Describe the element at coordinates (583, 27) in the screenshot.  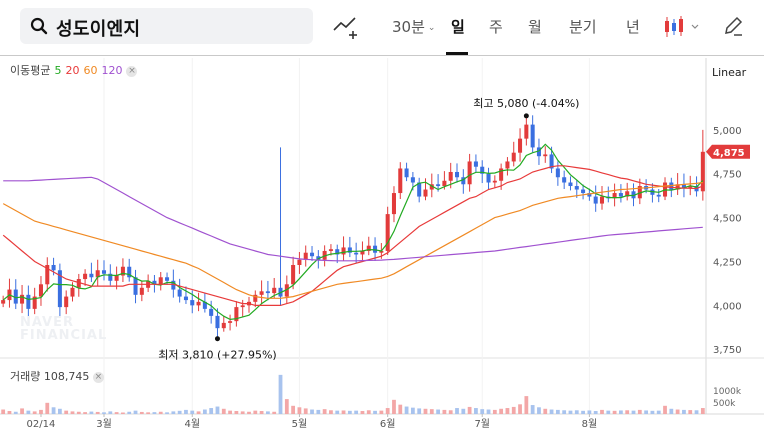
I see `tab-quarter: 분기` at that location.